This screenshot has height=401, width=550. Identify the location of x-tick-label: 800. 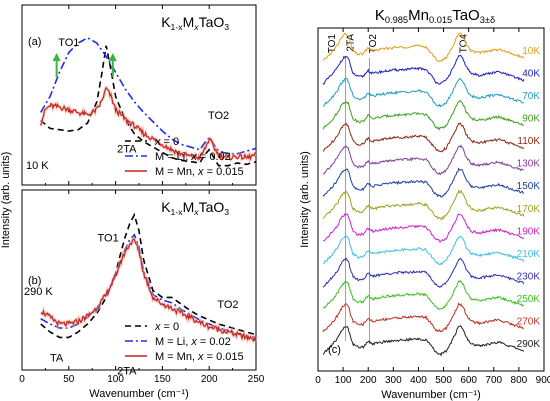
(519, 380).